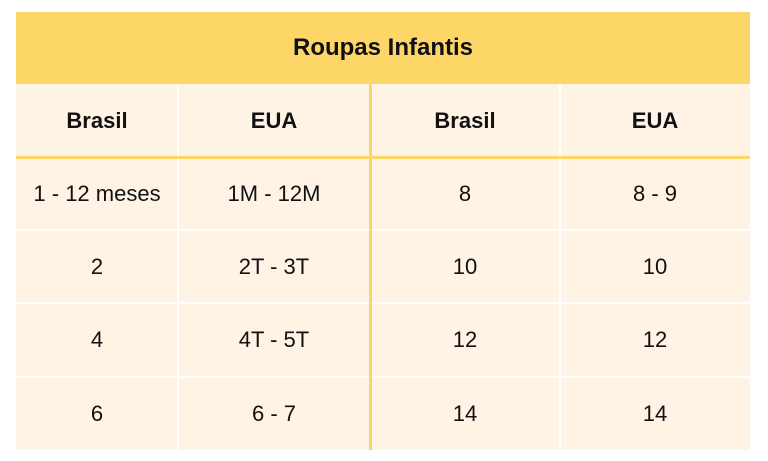 The width and height of the screenshot is (768, 461). What do you see at coordinates (97, 413) in the screenshot?
I see `data-cell: 6` at bounding box center [97, 413].